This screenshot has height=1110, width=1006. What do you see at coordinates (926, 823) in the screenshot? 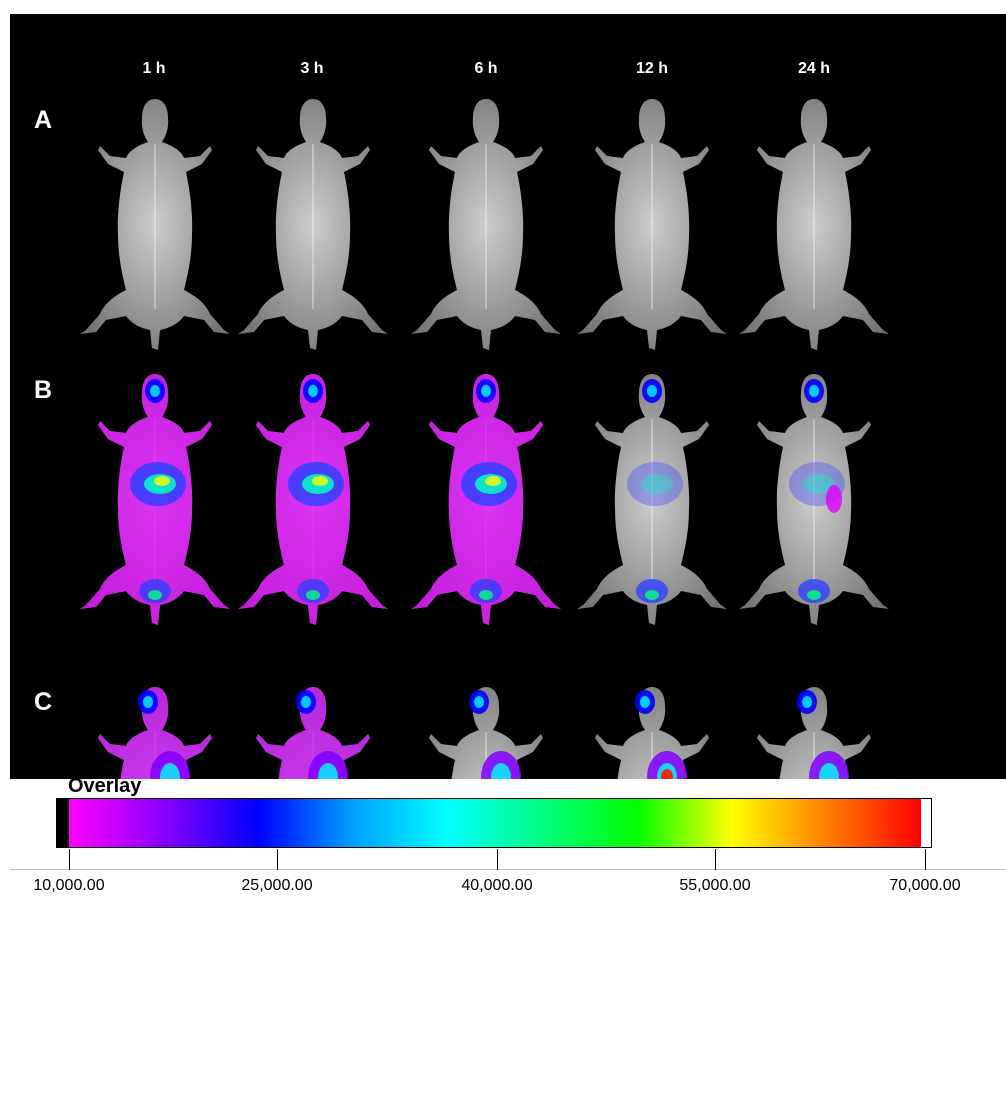
I see `colorbar-ceiling` at bounding box center [926, 823].